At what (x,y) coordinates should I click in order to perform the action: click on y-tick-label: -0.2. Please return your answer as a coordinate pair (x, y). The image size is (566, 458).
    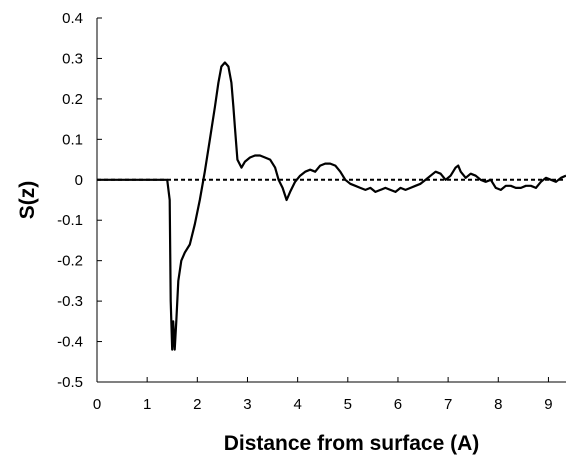
    Looking at the image, I should click on (70, 261).